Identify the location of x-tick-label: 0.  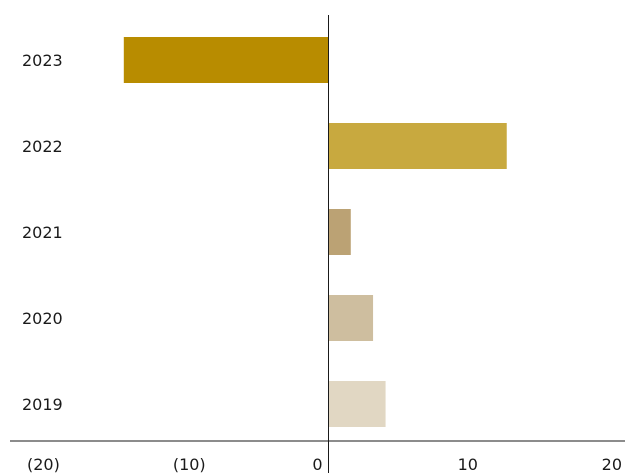
(317, 464).